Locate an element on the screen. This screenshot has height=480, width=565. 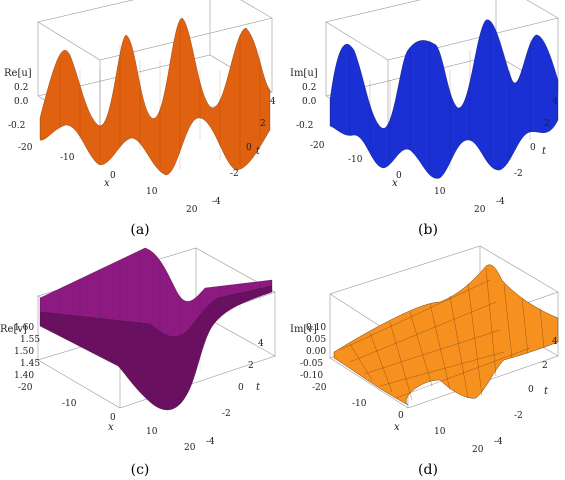
z-axis: Re[v] 1.60 1.55 1.50 1.45 1.40 is located at coordinates (20, 352).